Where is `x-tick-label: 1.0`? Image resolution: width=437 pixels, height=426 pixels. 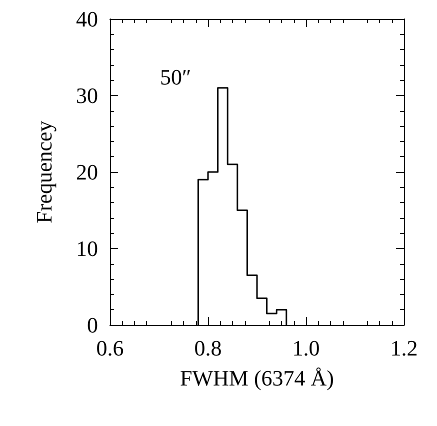
x-tick-label: 1.0 is located at coordinates (306, 348).